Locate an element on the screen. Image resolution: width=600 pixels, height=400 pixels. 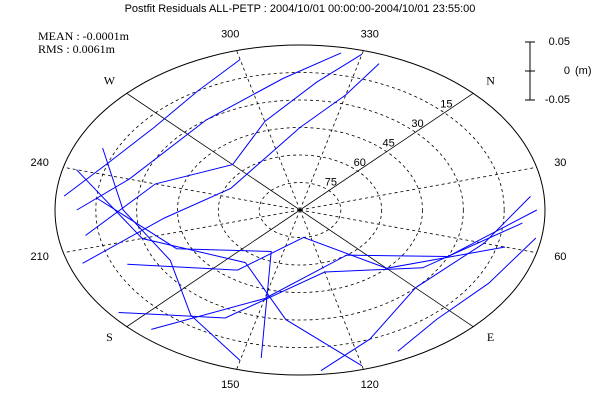
elevation-label: 30 is located at coordinates (417, 124).